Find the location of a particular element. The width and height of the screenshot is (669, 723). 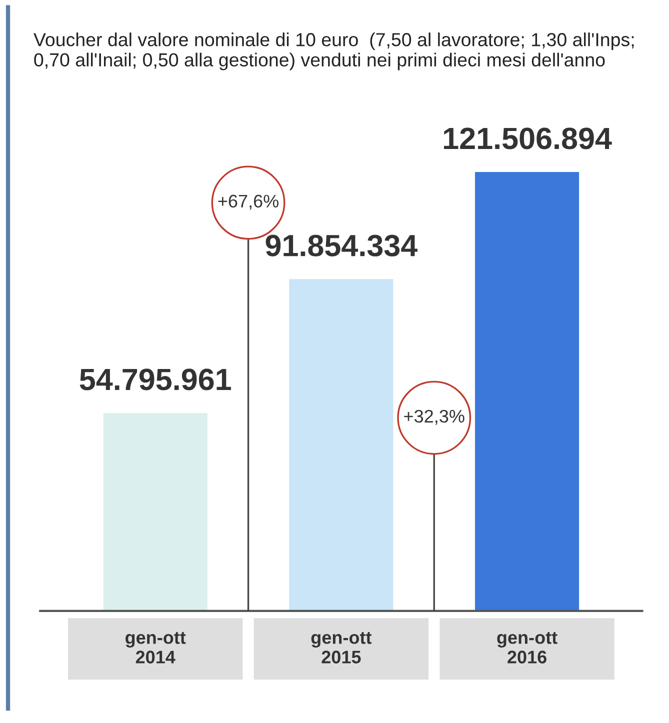

data-label: 54.795.961 is located at coordinates (155, 379).